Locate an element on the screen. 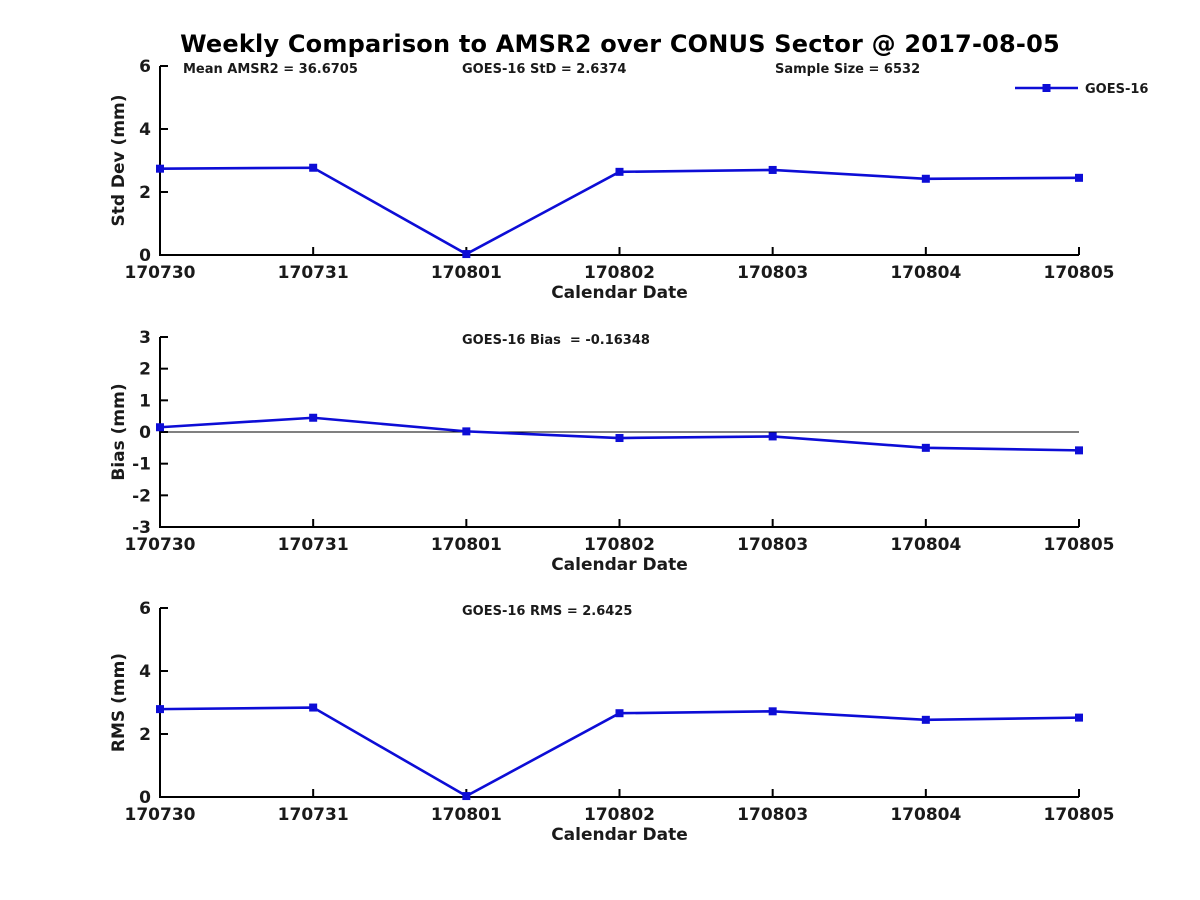  y-tick-label: -3 is located at coordinates (141, 528).